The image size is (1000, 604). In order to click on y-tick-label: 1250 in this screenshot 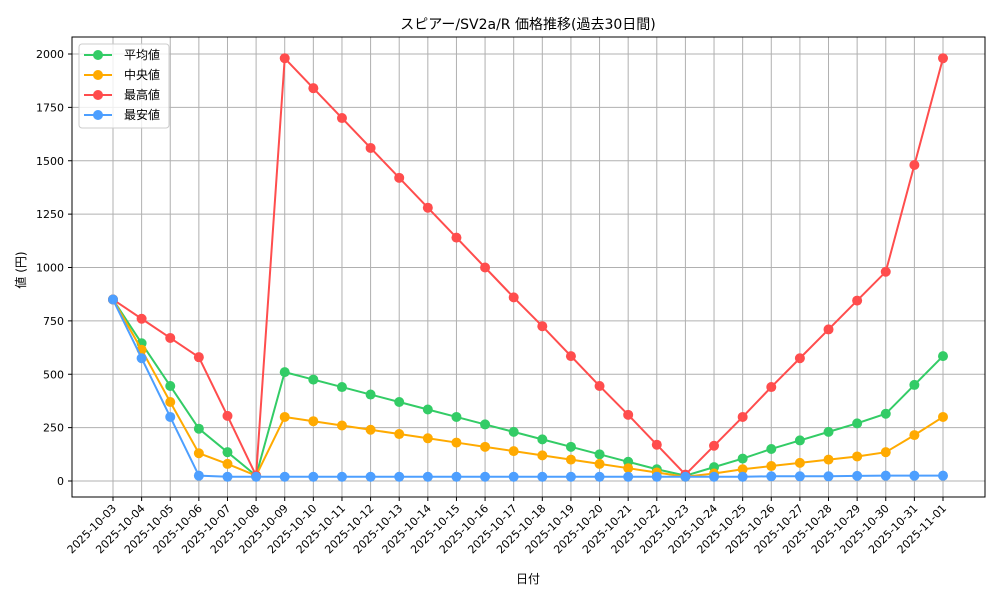, I will do `click(50, 214)`.